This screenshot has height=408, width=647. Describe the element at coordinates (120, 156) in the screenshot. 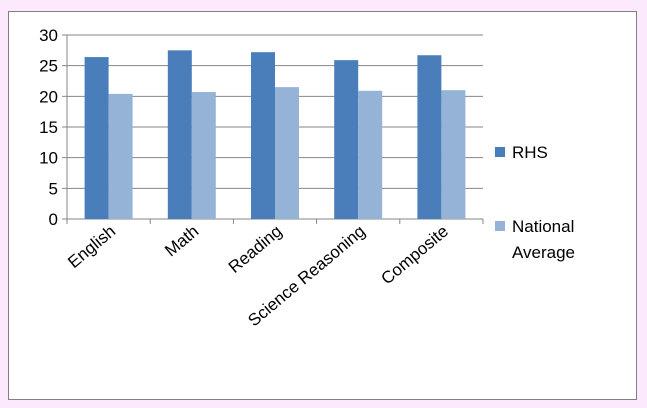

I see `bar-national-average-english` at that location.